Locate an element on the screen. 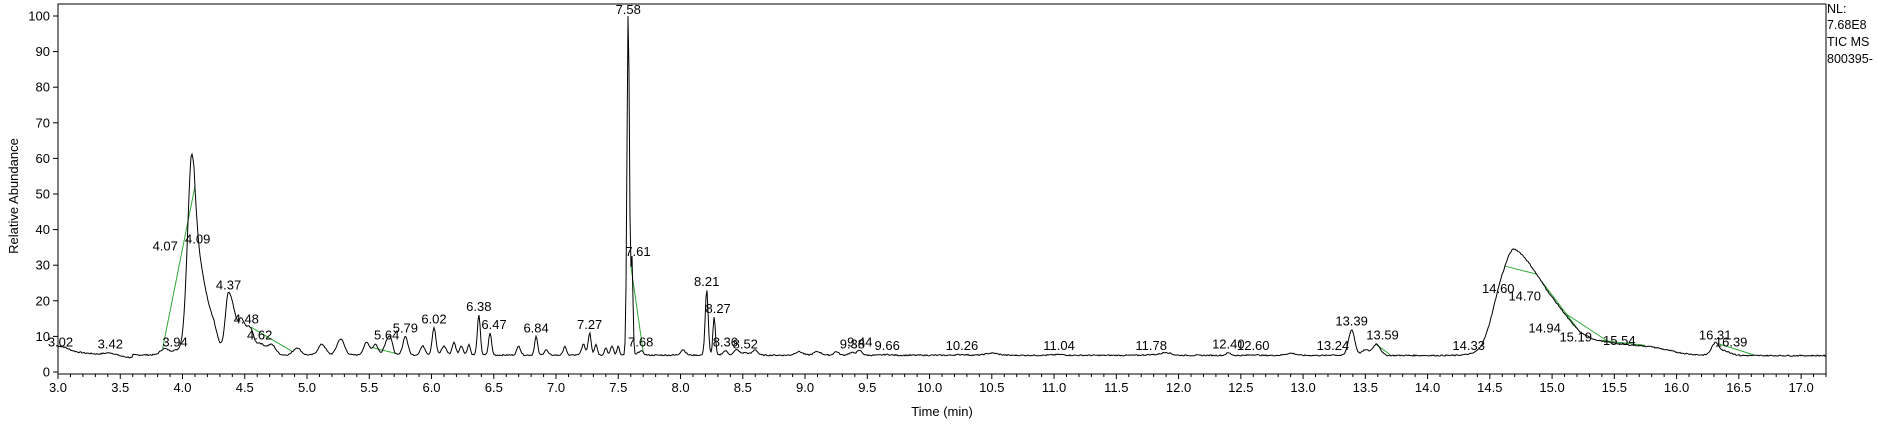  peak-label: 4.48 is located at coordinates (246, 319).